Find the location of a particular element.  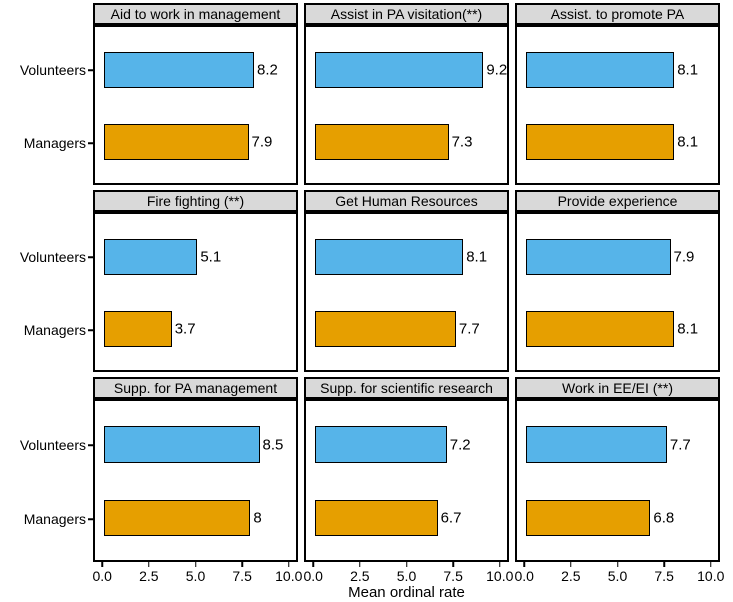

facet-plot-area: 8.1 7.7 is located at coordinates (406, 293).